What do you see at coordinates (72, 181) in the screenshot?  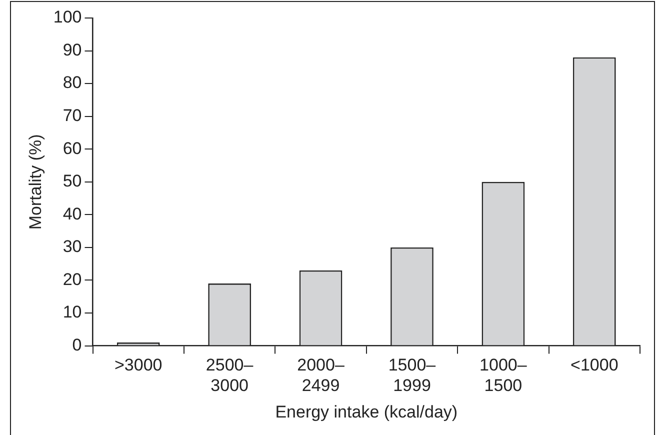 I see `y-tick-label: 50` at bounding box center [72, 181].